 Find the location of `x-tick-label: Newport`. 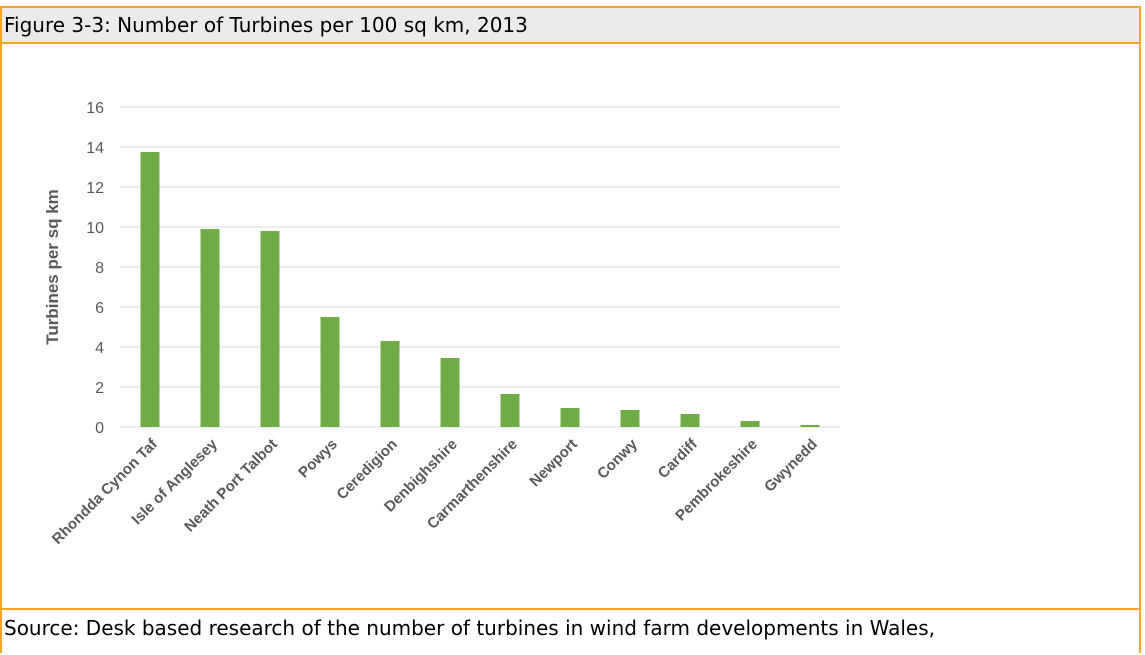

x-tick-label: Newport is located at coordinates (553, 463).